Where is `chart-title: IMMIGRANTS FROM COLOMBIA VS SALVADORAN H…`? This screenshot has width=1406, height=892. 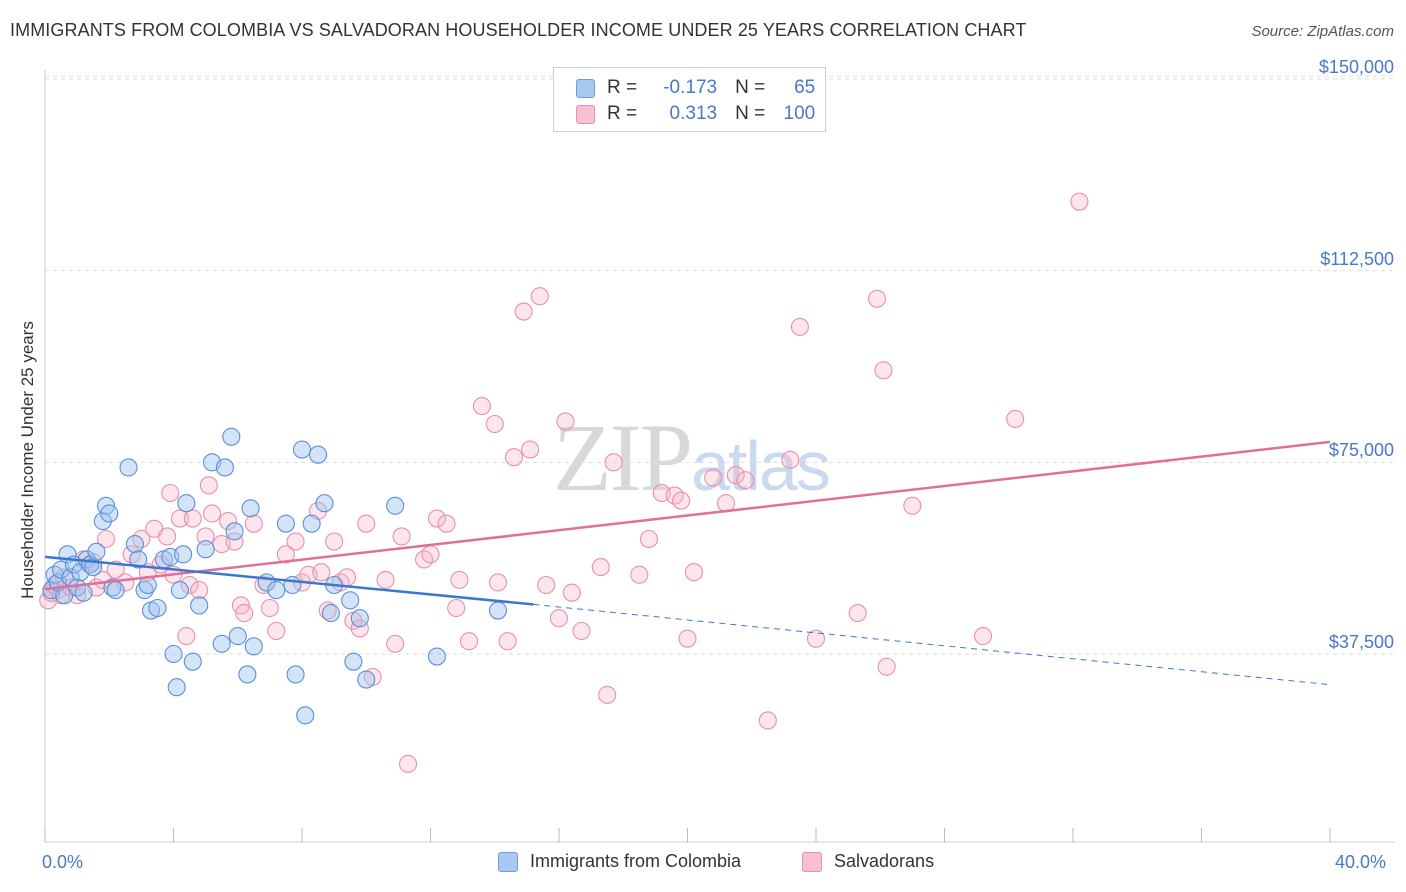 chart-title: IMMIGRANTS FROM COLOMBIA VS SALVADORAN H… is located at coordinates (518, 30).